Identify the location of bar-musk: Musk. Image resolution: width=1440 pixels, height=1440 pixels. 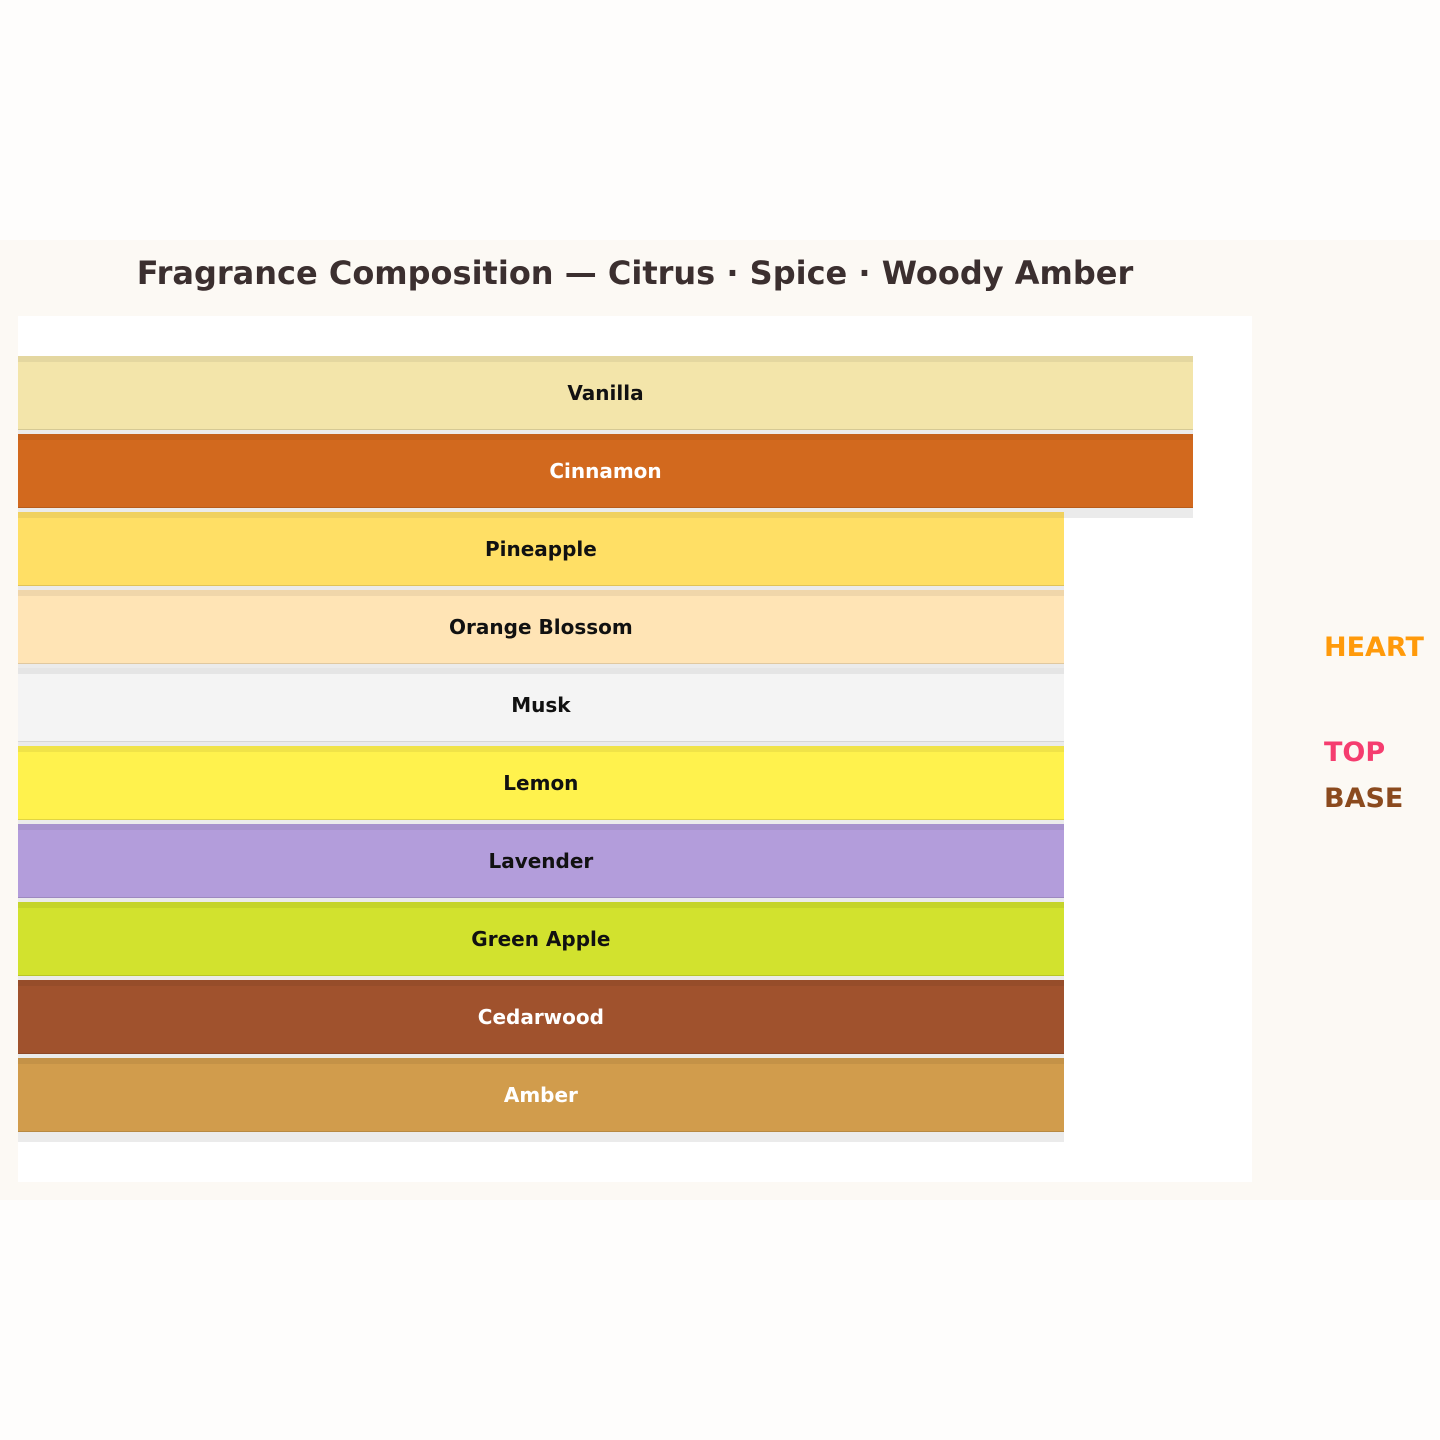
(541, 705).